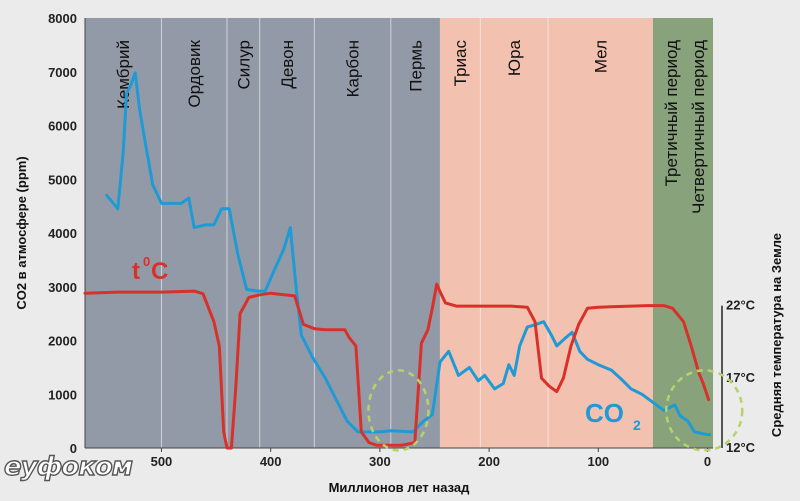 The image size is (800, 501). What do you see at coordinates (62, 394) in the screenshot?
I see `y-tick-label: 1000` at bounding box center [62, 394].